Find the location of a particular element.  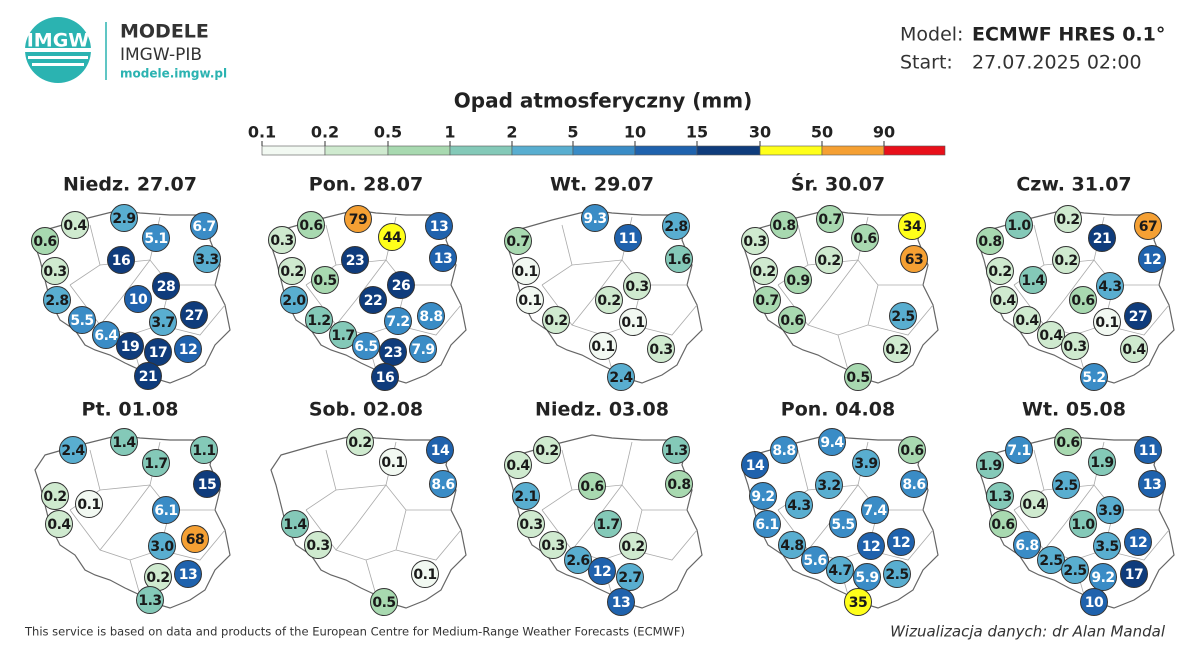

value-label: 0.4 is located at coordinates (59, 525).